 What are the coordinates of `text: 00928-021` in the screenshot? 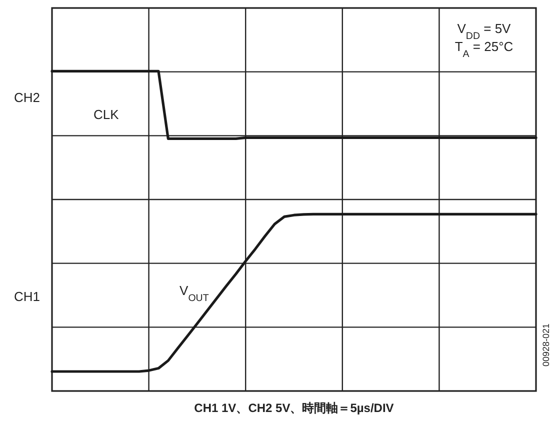 It's located at (546, 345).